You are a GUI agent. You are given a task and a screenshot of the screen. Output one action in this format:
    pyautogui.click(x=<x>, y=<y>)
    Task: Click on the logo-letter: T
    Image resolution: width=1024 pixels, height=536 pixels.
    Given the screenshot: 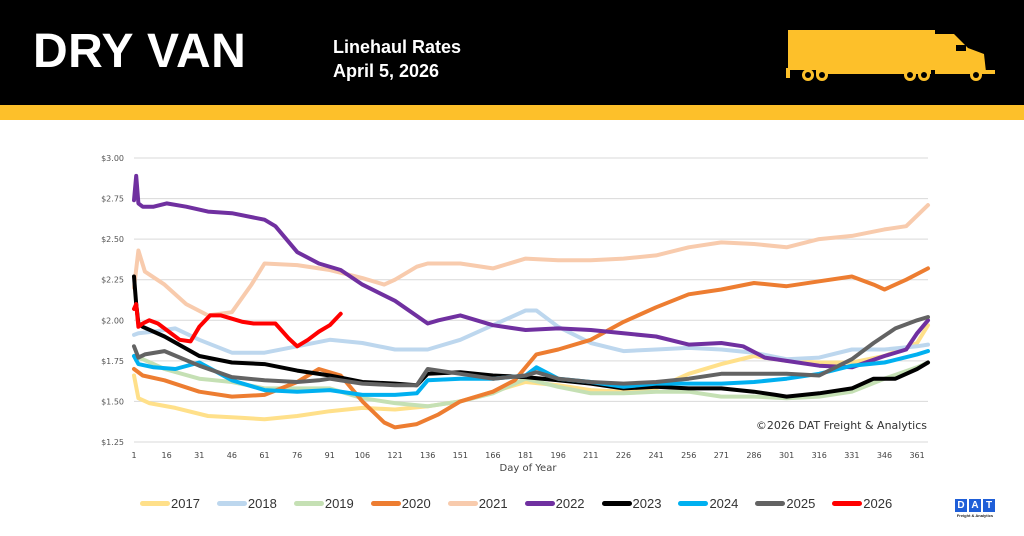 What is the action you would take?
    pyautogui.click(x=989, y=505)
    